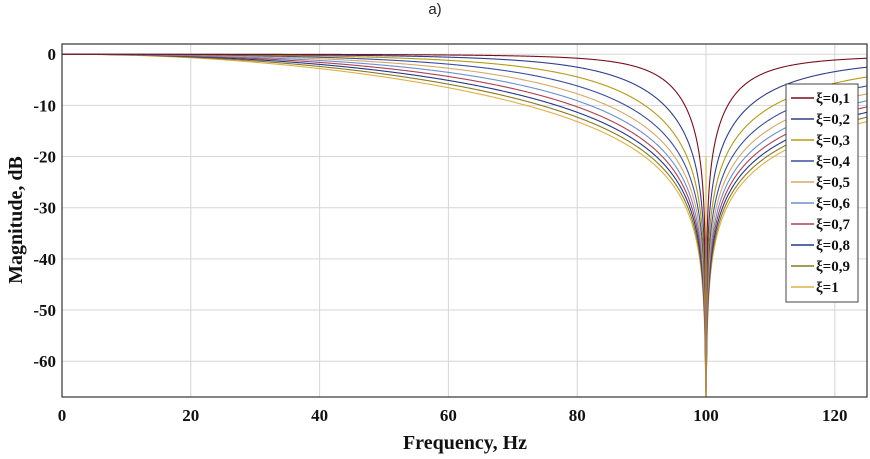 This screenshot has width=870, height=459. Describe the element at coordinates (833, 225) in the screenshot. I see `legend-entry: ξ=0,7` at that location.